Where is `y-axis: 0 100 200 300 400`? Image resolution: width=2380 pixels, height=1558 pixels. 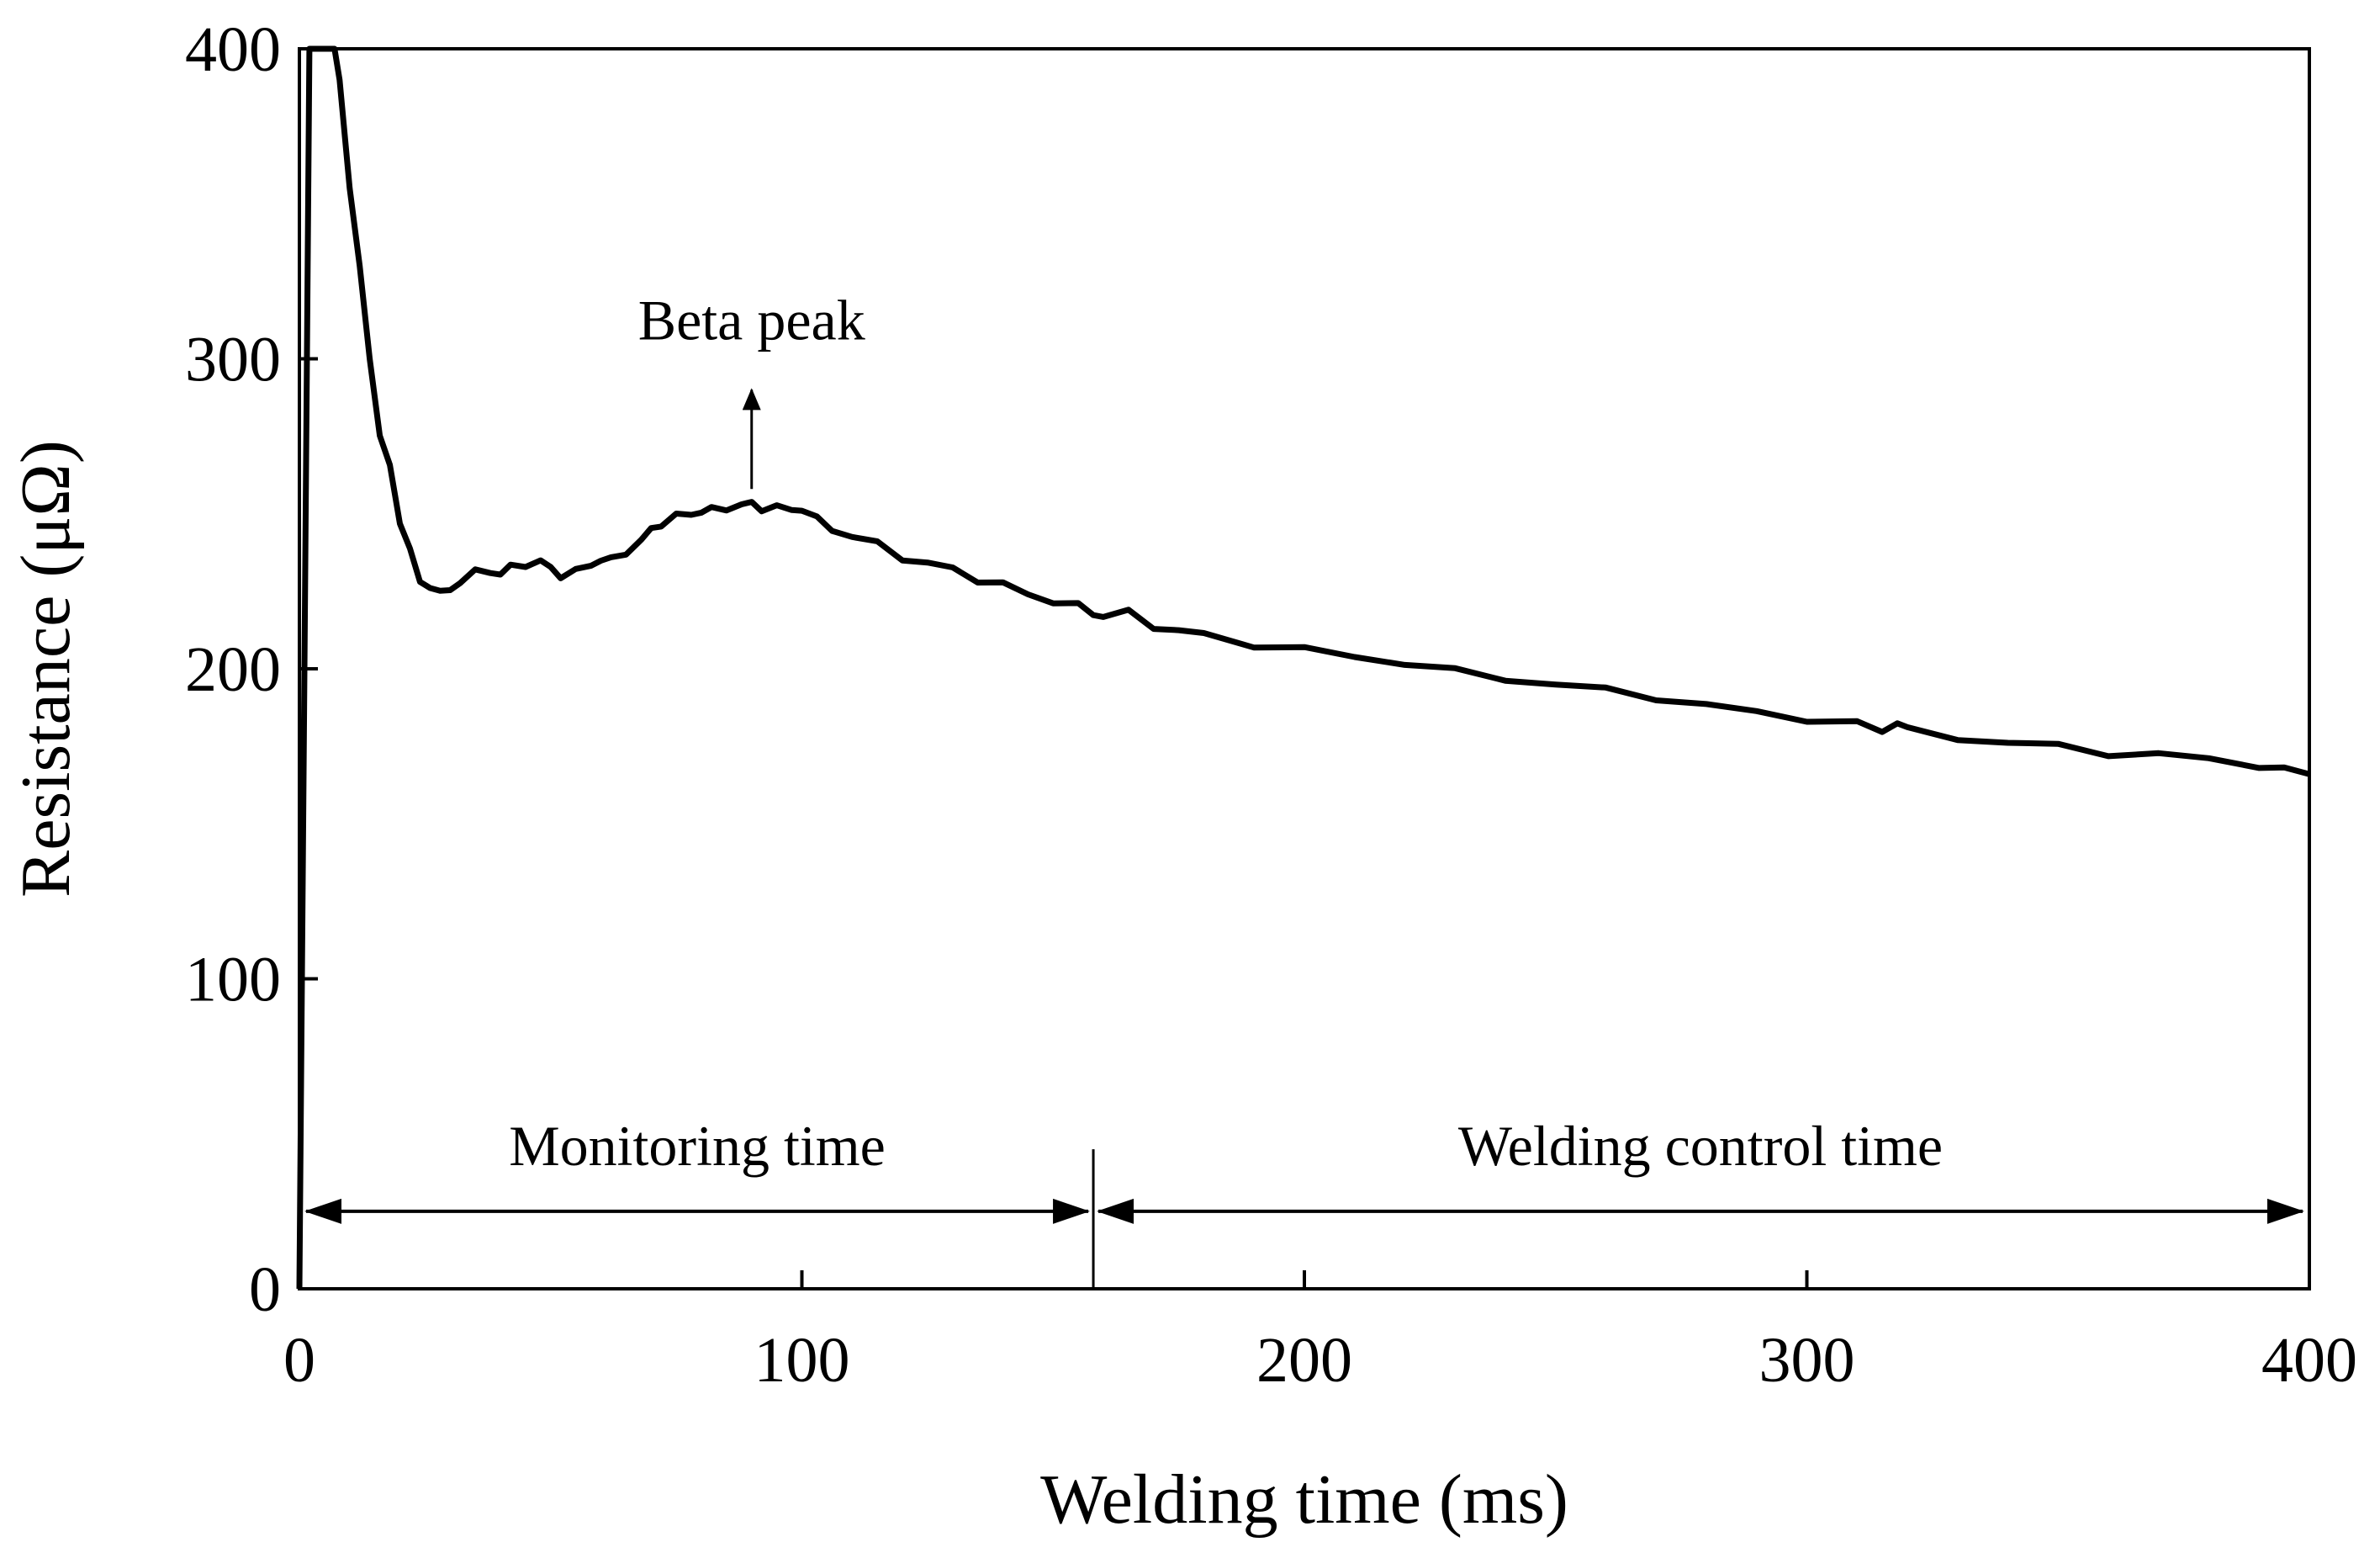 y-axis: 0 100 200 300 400 is located at coordinates (251, 669).